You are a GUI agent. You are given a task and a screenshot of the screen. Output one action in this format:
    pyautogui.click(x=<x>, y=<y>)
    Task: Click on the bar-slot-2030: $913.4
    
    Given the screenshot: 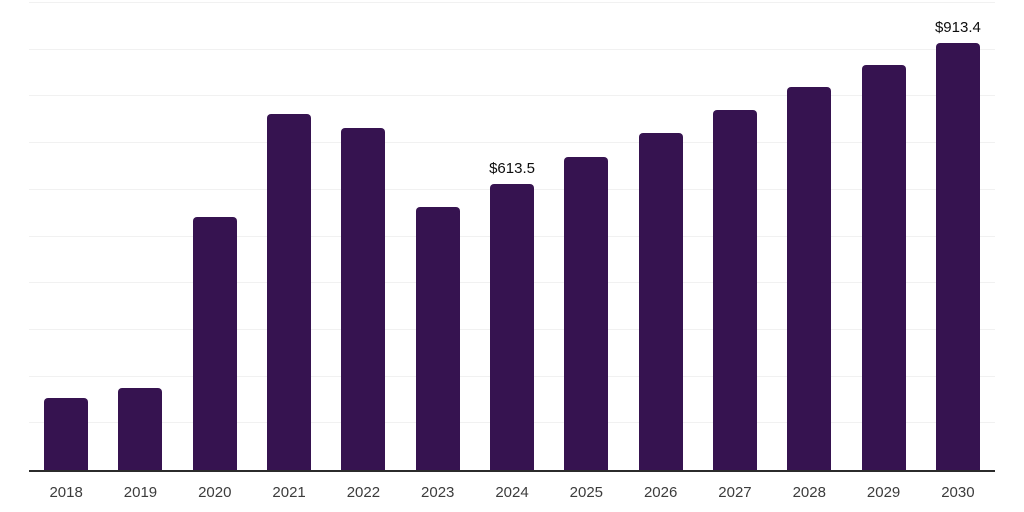 What is the action you would take?
    pyautogui.click(x=958, y=235)
    